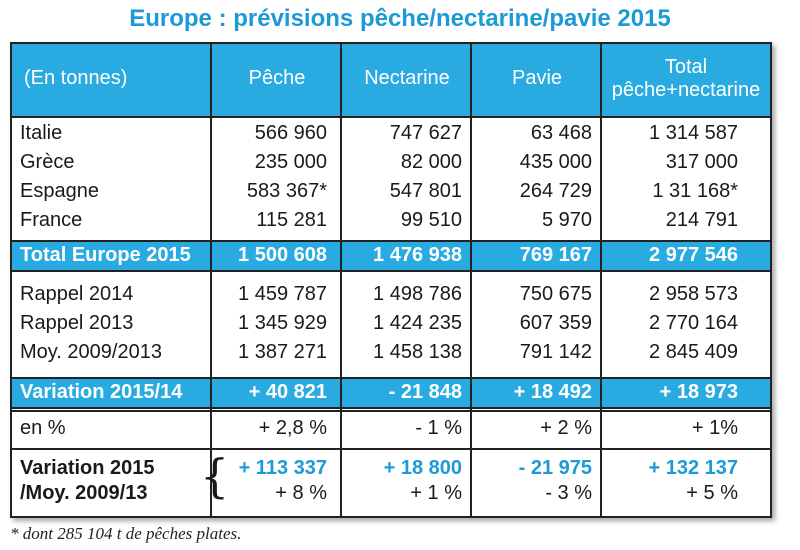  I want to click on header-total-line2: pêche+nectarine, so click(686, 90).